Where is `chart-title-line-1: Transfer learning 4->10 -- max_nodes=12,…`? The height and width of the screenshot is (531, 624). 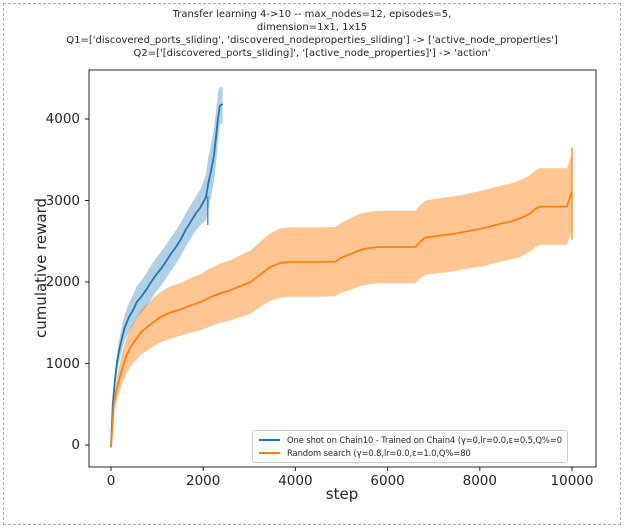 chart-title-line-1: Transfer learning 4->10 -- max_nodes=12,… is located at coordinates (312, 14).